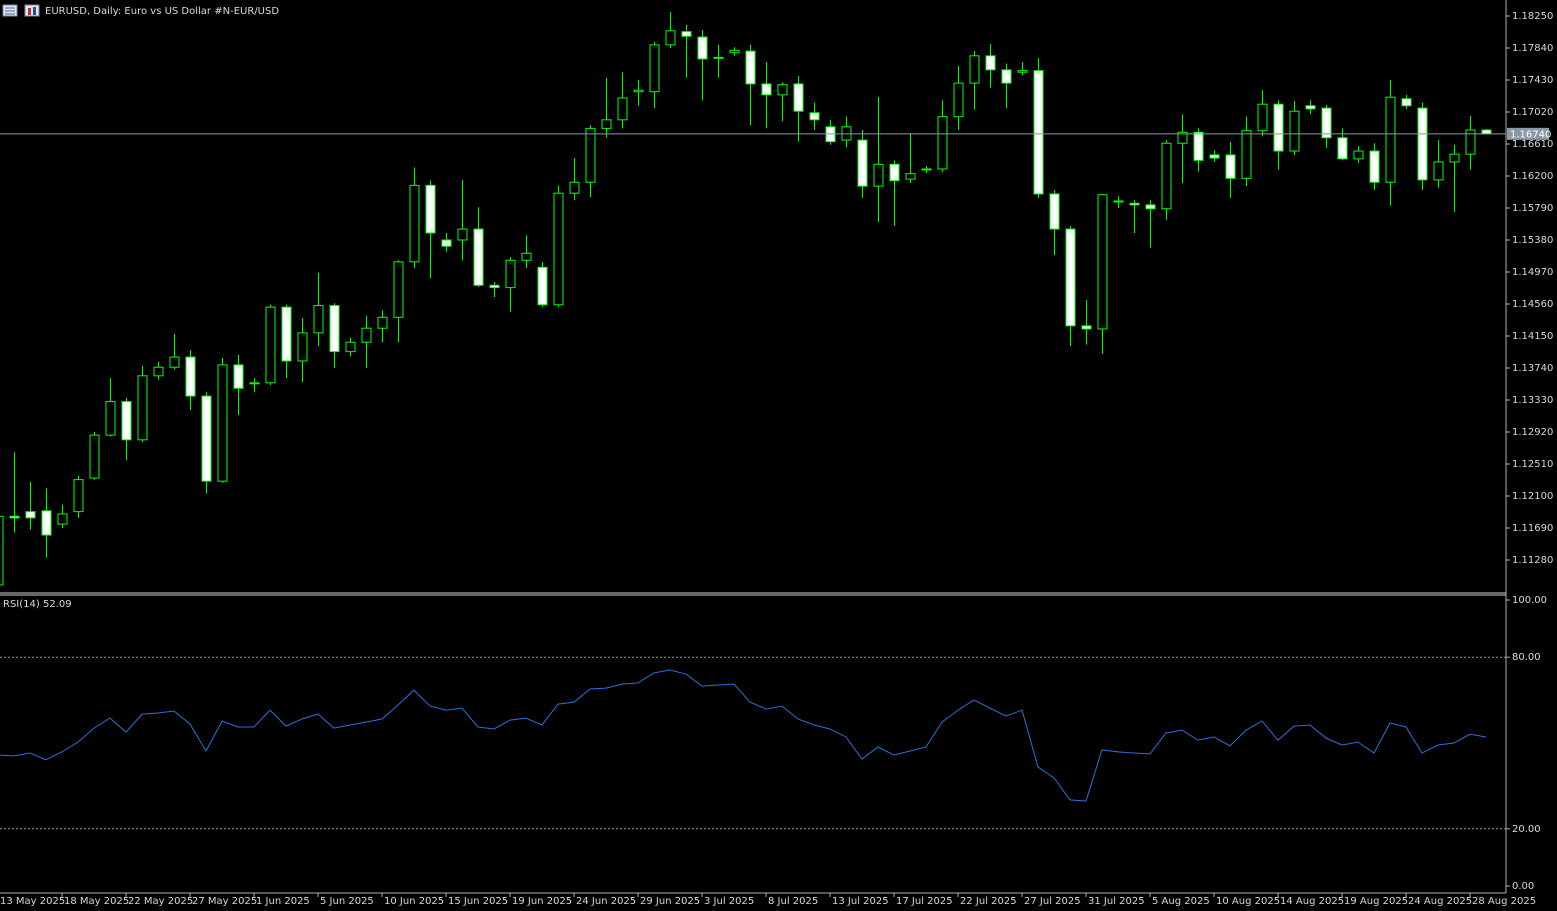 The image size is (1557, 911). Describe the element at coordinates (1504, 901) in the screenshot. I see `x-tick-label: 28 Aug 2025` at that location.